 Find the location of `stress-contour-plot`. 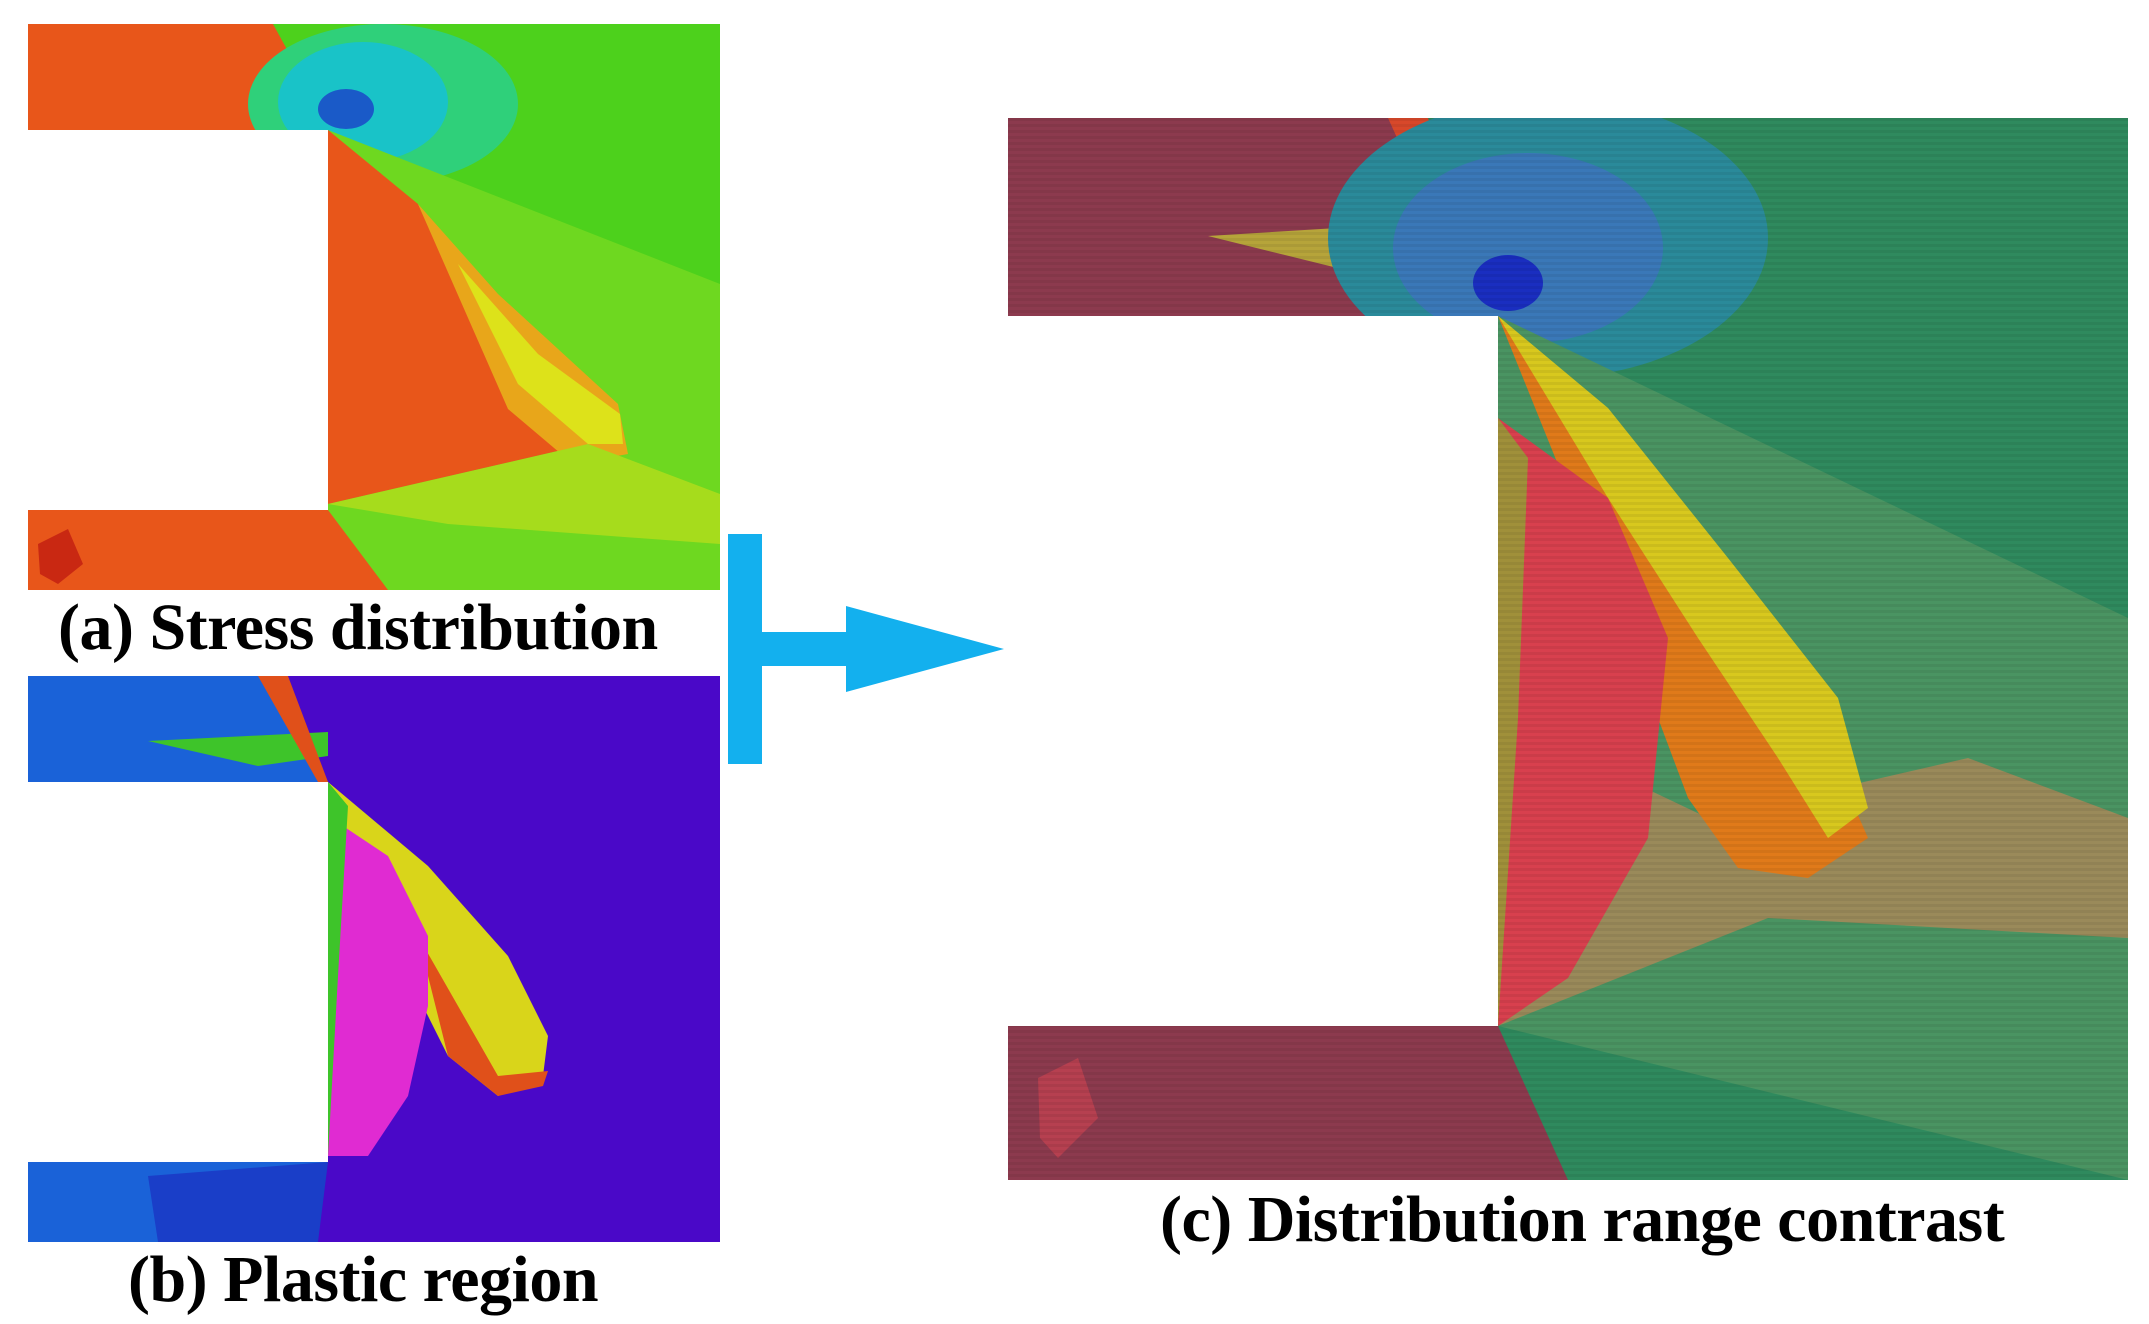

stress-contour-plot is located at coordinates (374, 307).